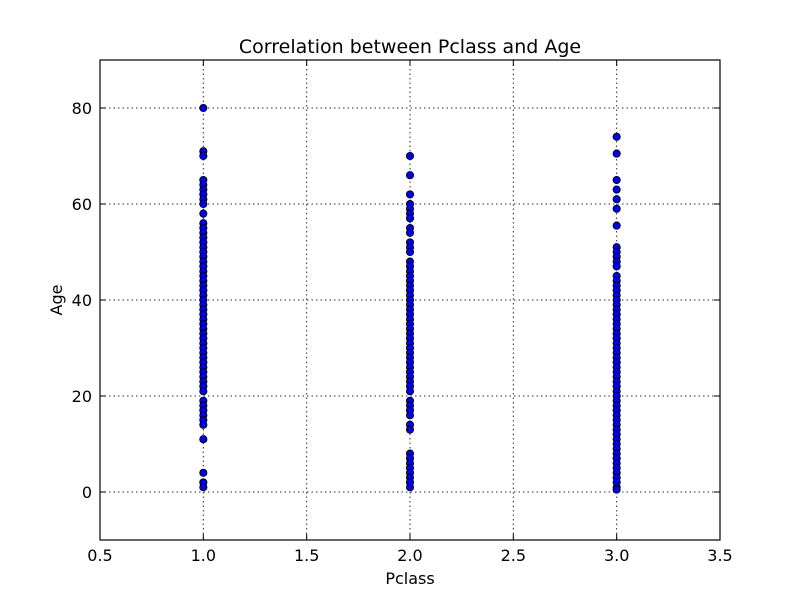 Image resolution: width=800 pixels, height=600 pixels. I want to click on x-tick-label: 0.5, so click(99, 555).